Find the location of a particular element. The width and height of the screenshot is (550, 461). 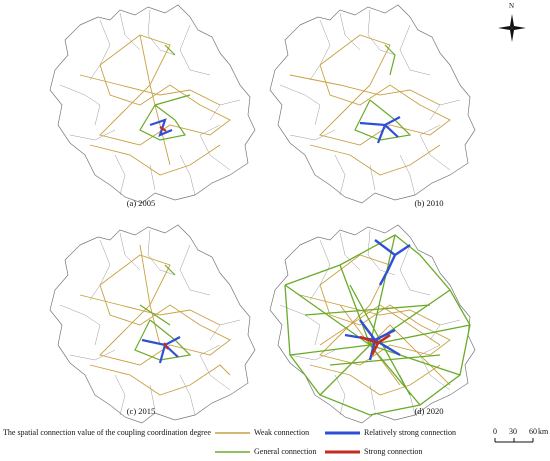

relatively-strong-b is located at coordinates (380, 130).